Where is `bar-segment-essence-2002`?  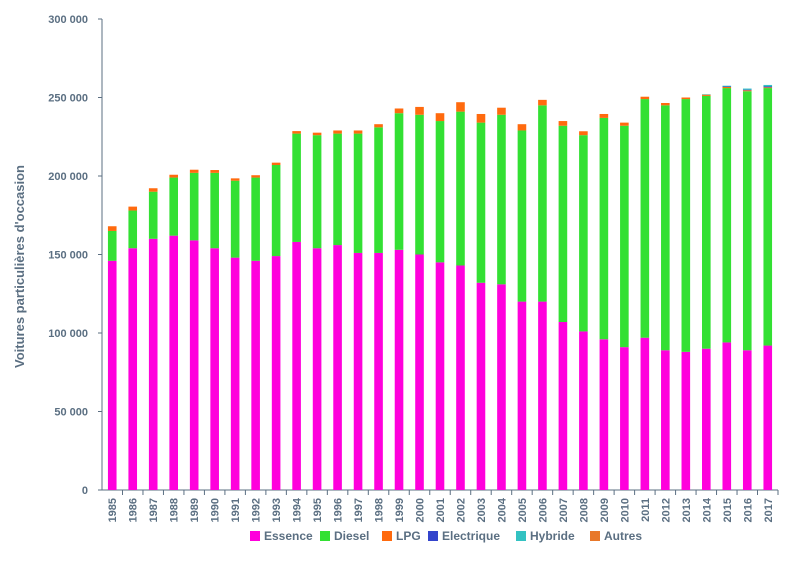
bar-segment-essence-2002 is located at coordinates (460, 377).